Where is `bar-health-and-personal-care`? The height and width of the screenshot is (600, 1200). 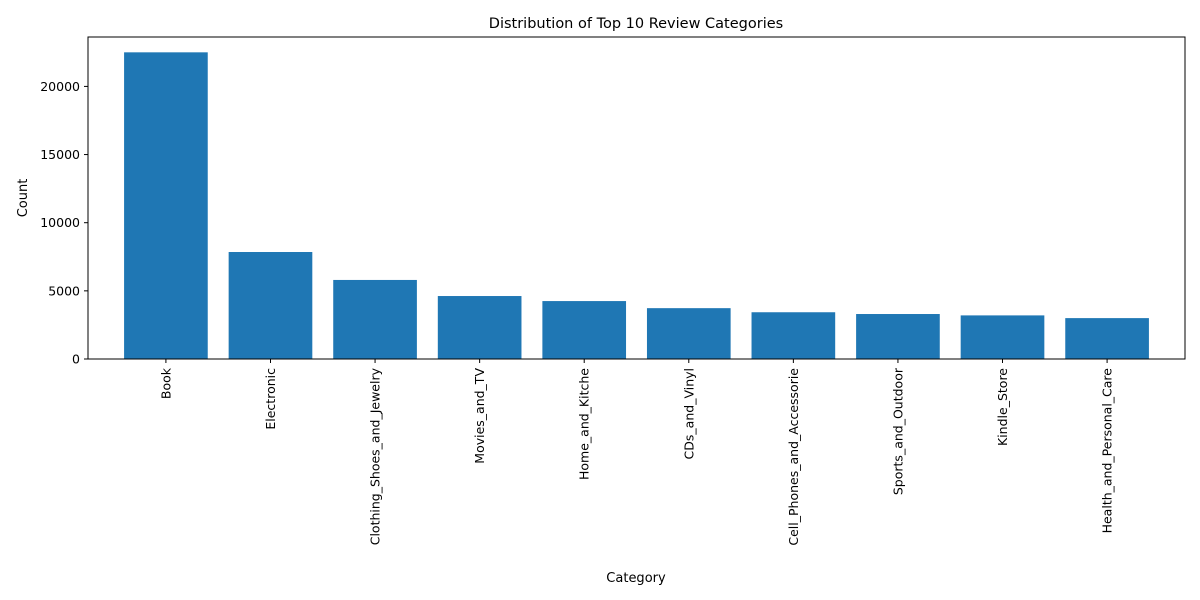
bar-health-and-personal-care is located at coordinates (1107, 338).